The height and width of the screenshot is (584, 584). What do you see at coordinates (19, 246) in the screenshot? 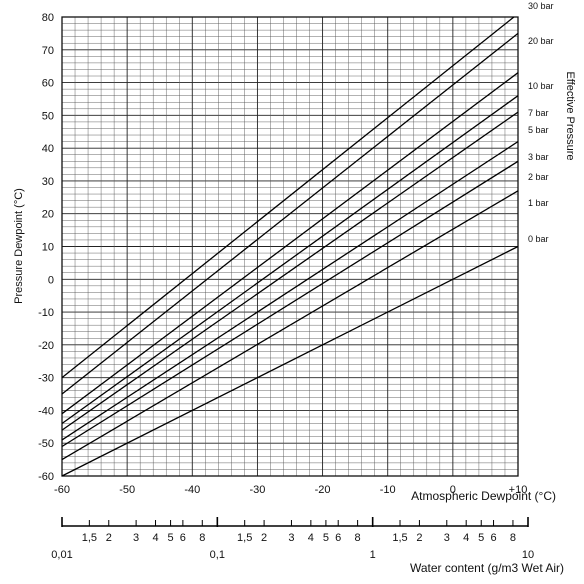
I see `y-axis-label: Pressure Dewpoint (°C)` at bounding box center [19, 246].